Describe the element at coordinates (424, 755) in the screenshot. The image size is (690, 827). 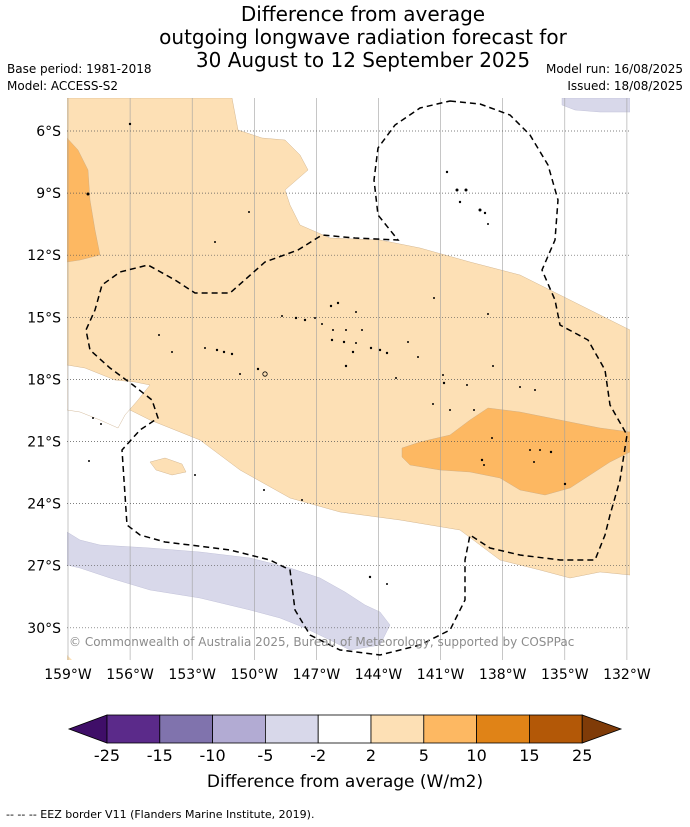
I see `colorbar-tick-label: 5` at that location.